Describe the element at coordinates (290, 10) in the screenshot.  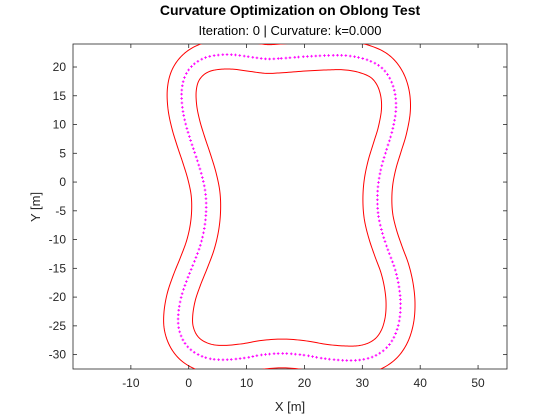
I see `chart-title: Curvature Optimization on Oblong Test` at that location.